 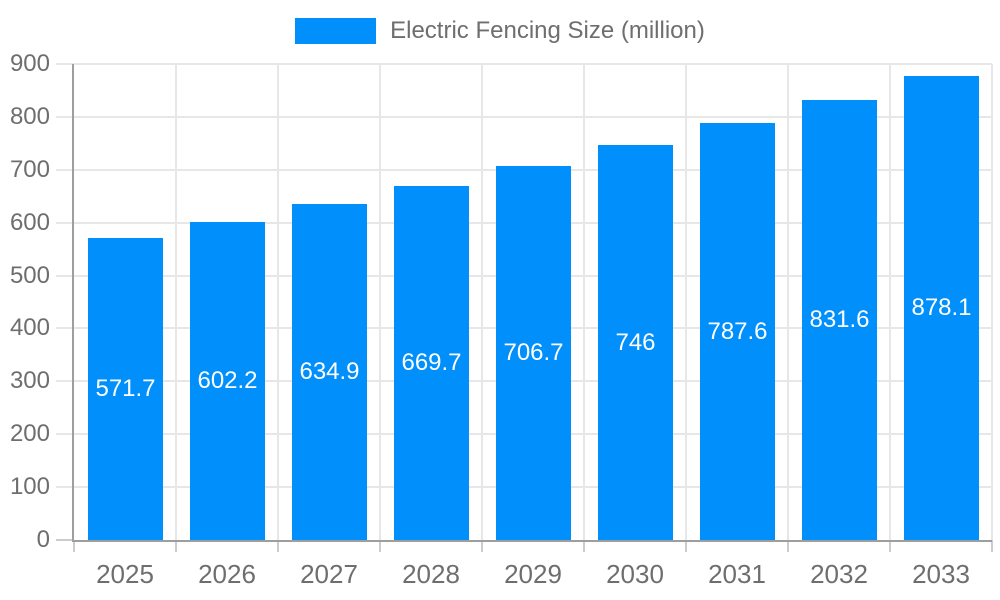 I want to click on bar-value-label: 602.2, so click(x=227, y=380).